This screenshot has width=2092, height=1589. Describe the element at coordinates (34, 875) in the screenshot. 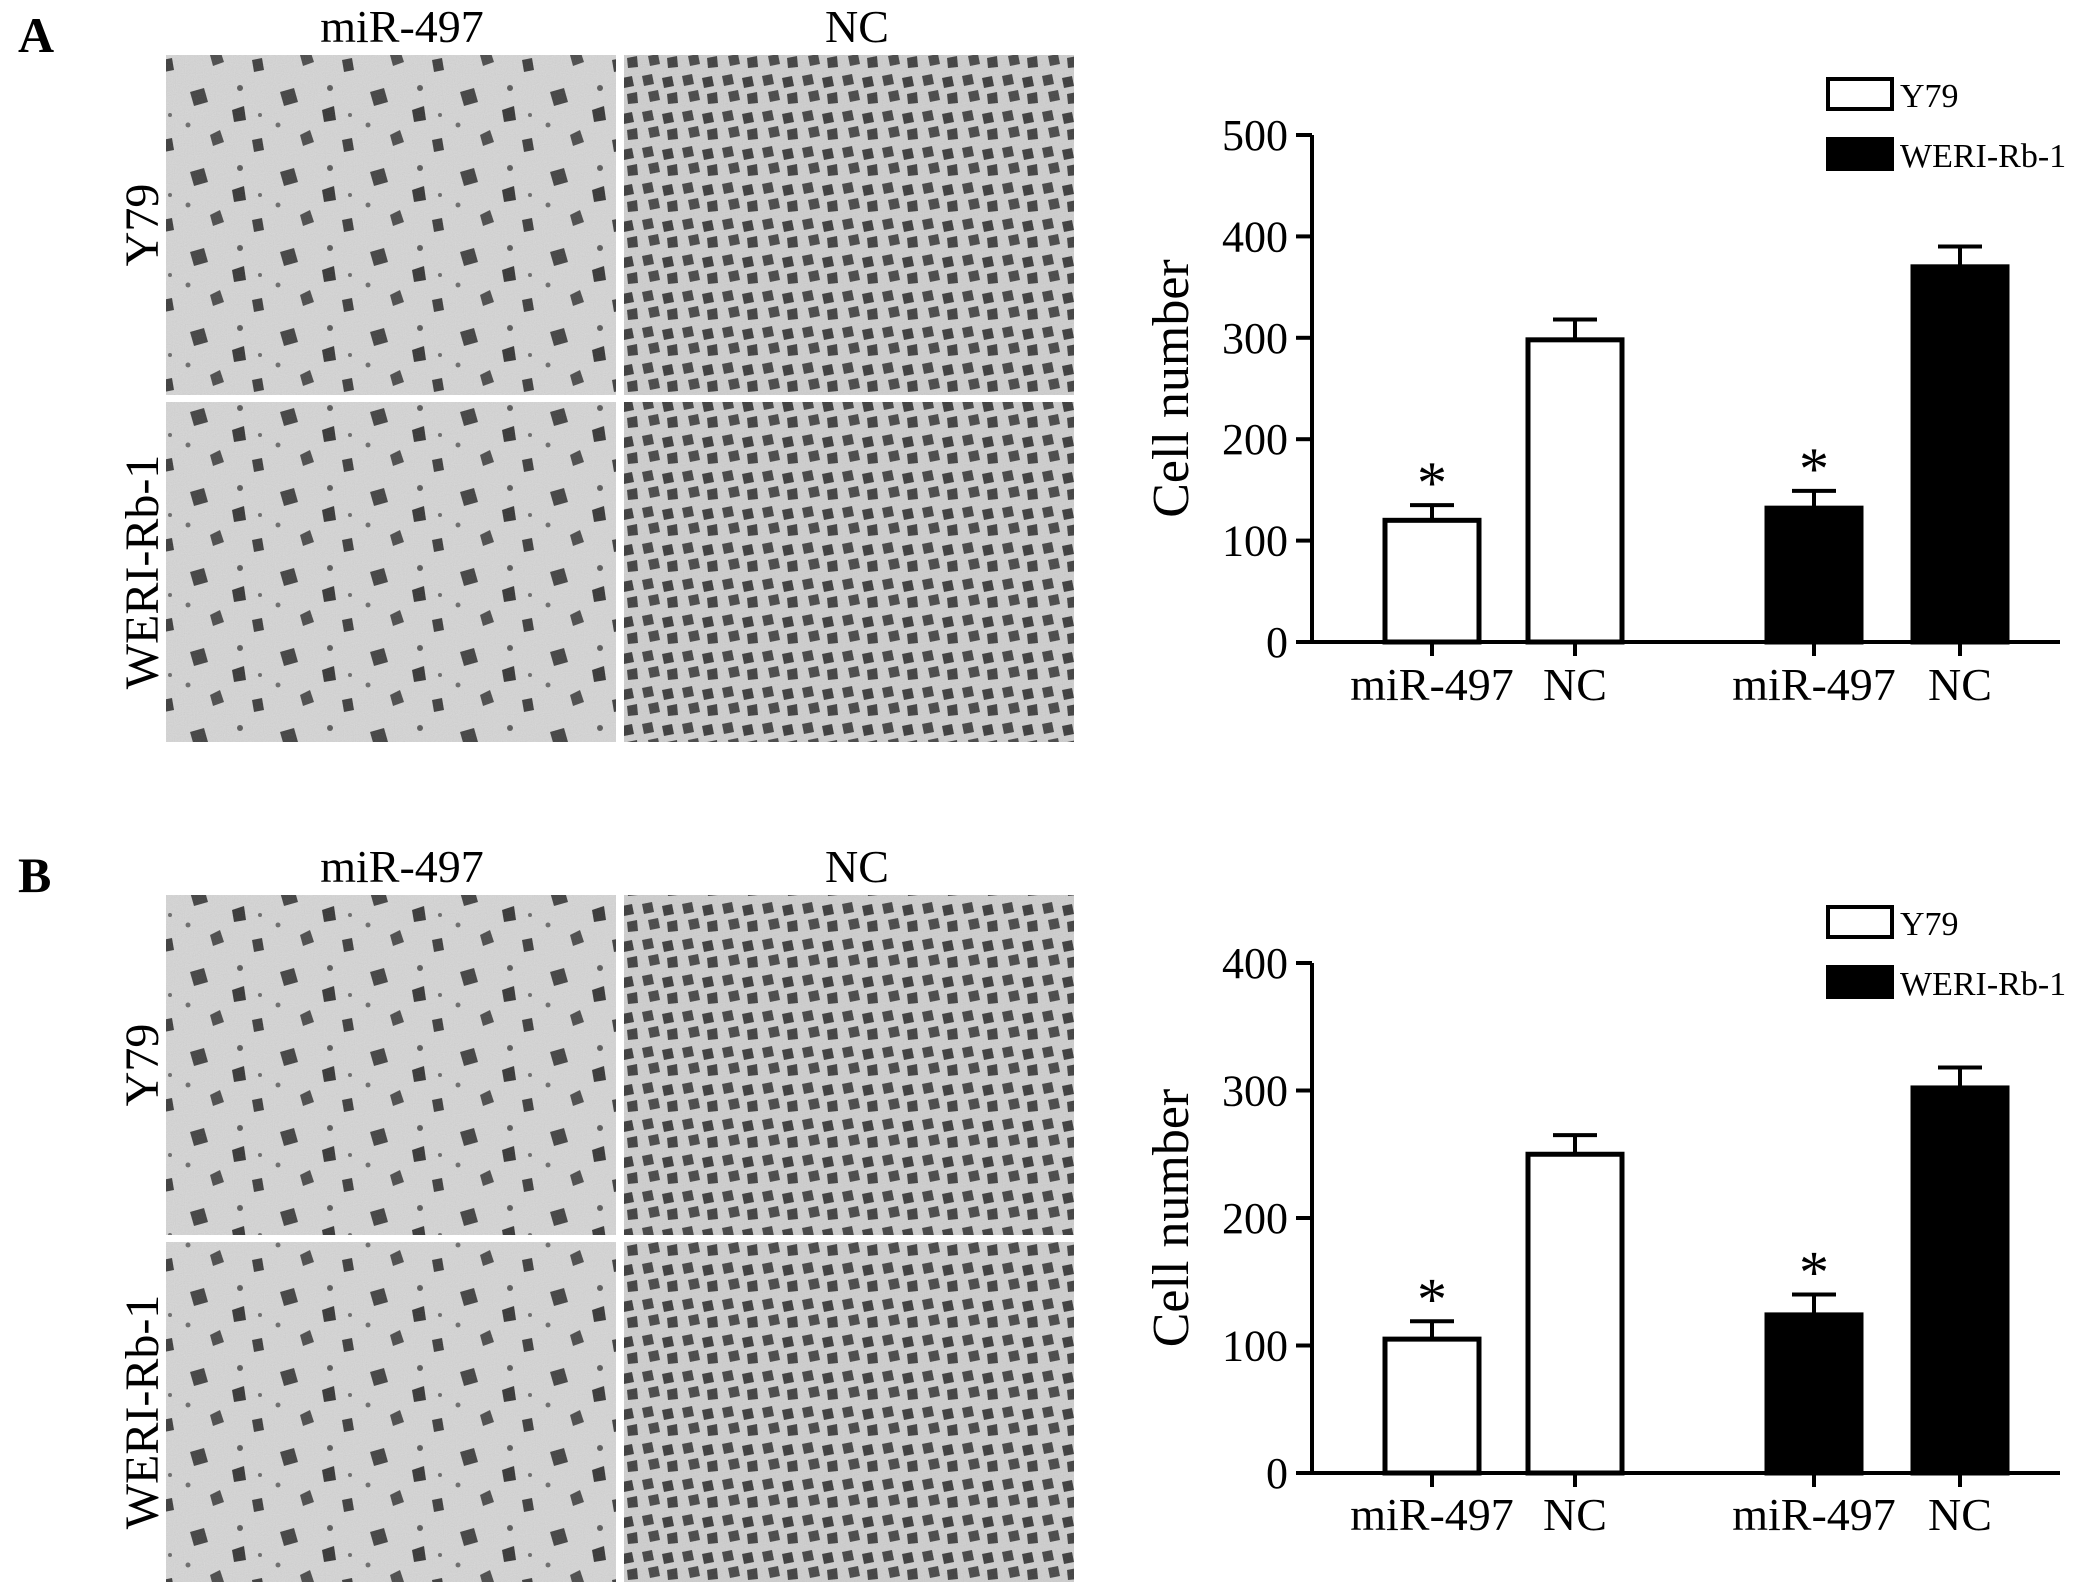

I see `panel-letter: B` at that location.